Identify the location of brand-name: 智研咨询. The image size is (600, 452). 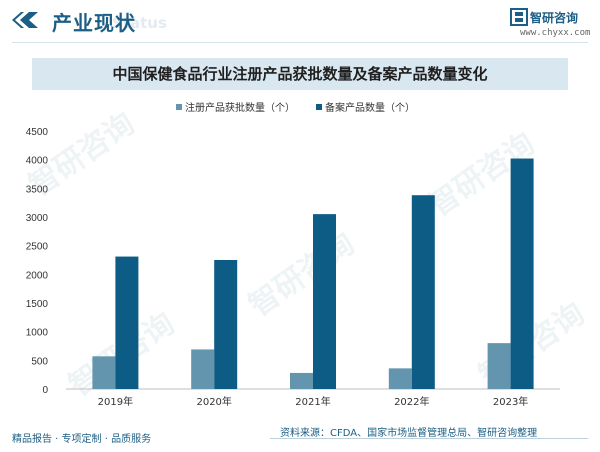
(554, 18).